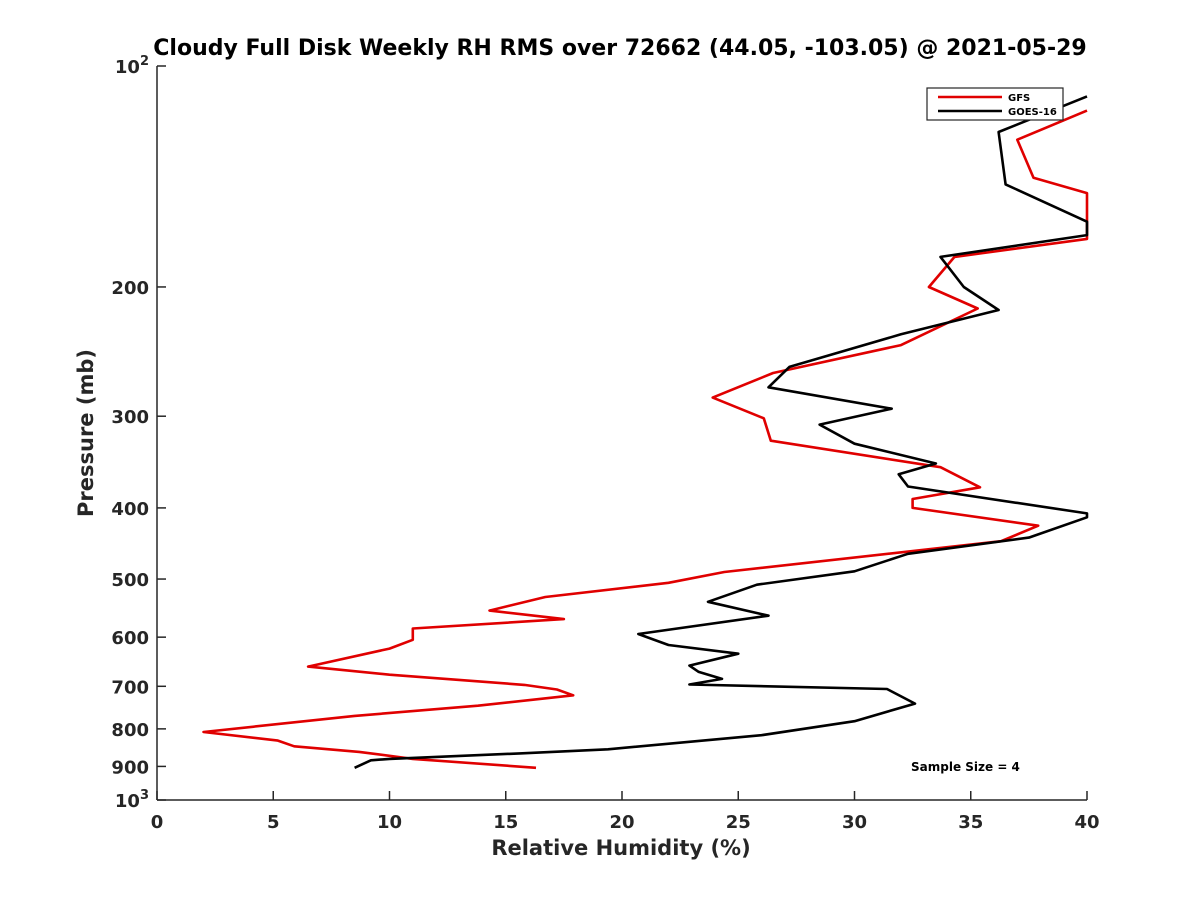 Image resolution: width=1200 pixels, height=900 pixels. I want to click on y-tick-label: 900, so click(130, 767).